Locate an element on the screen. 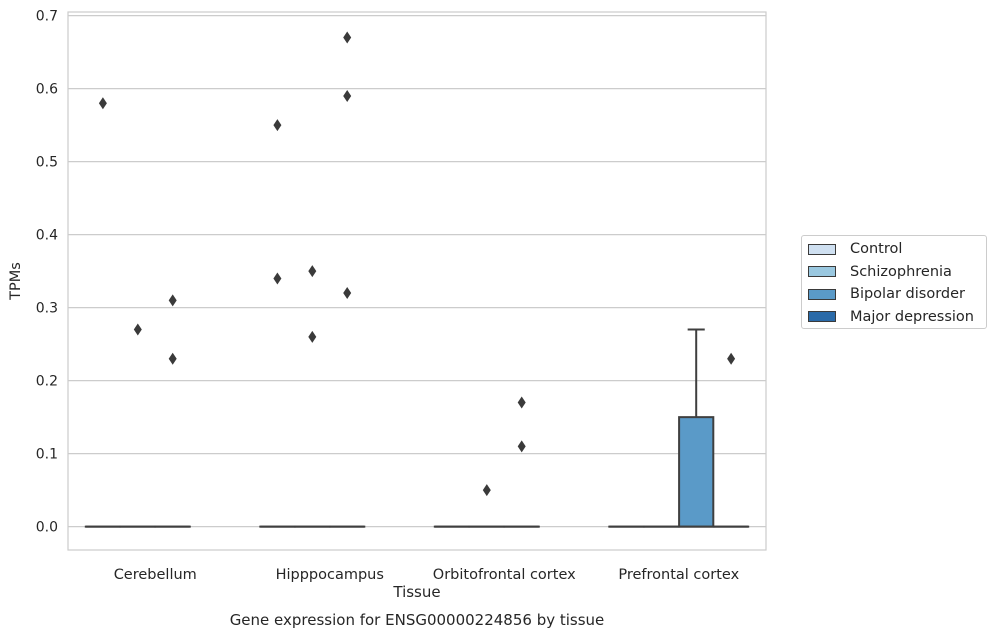 Image resolution: width=997 pixels, height=637 pixels. y-tick-label: 0.0 is located at coordinates (47, 528).